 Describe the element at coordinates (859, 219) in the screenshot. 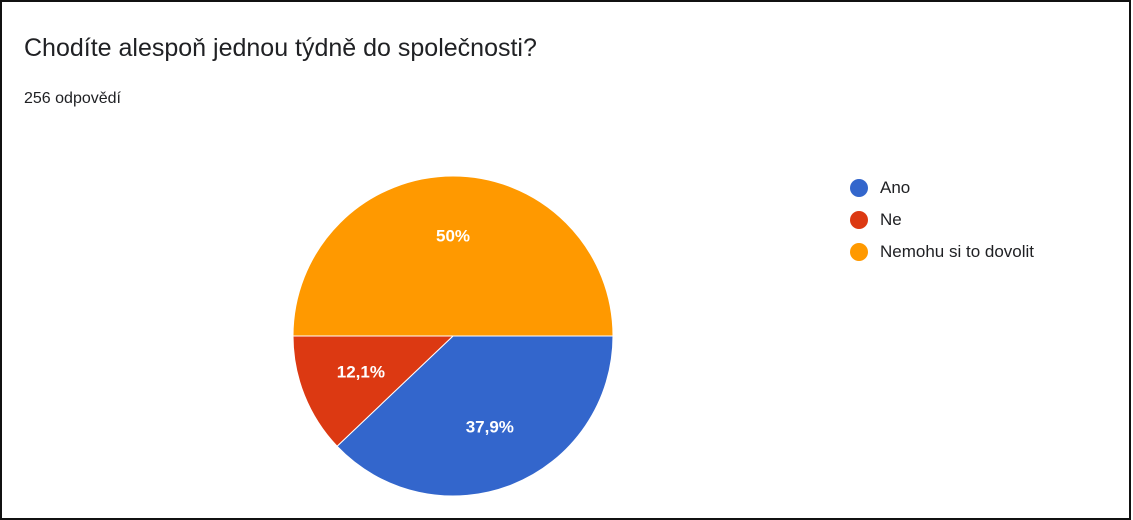

I see `legend-swatch-ne` at that location.